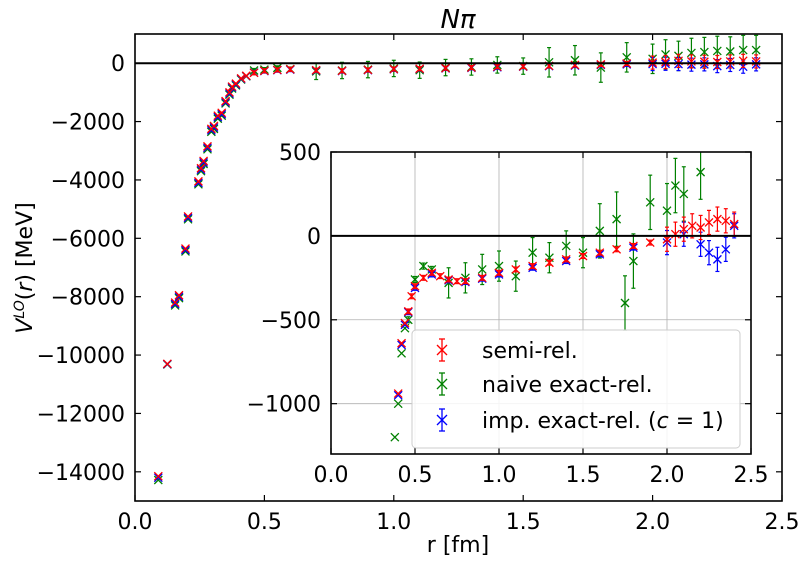  What do you see at coordinates (81, 473) in the screenshot?
I see `y-tick-label: −14000` at bounding box center [81, 473].